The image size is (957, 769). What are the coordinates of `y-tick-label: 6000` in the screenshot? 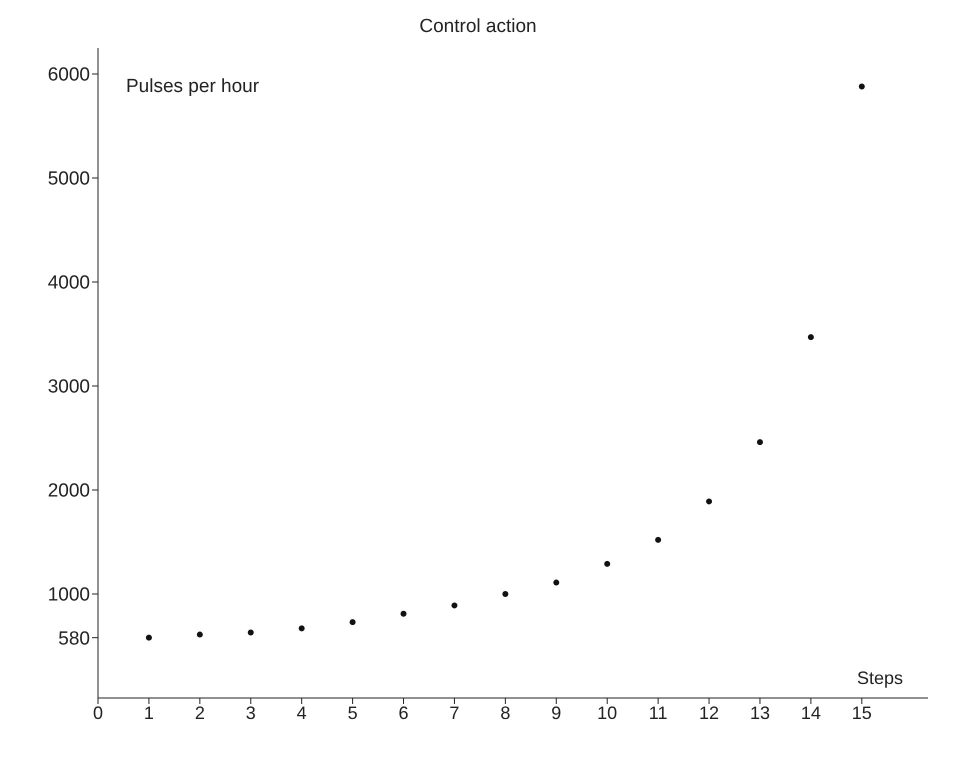 It's located at (69, 75).